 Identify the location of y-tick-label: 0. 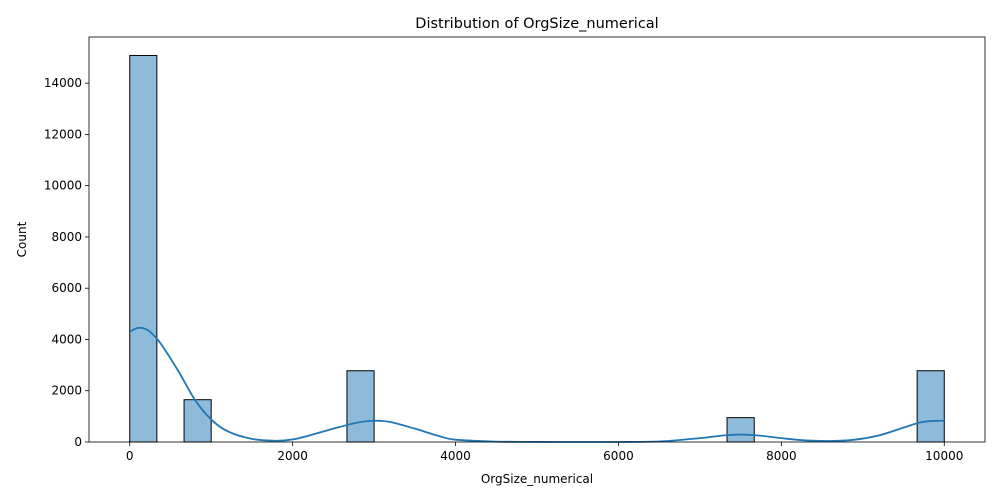
(78, 442).